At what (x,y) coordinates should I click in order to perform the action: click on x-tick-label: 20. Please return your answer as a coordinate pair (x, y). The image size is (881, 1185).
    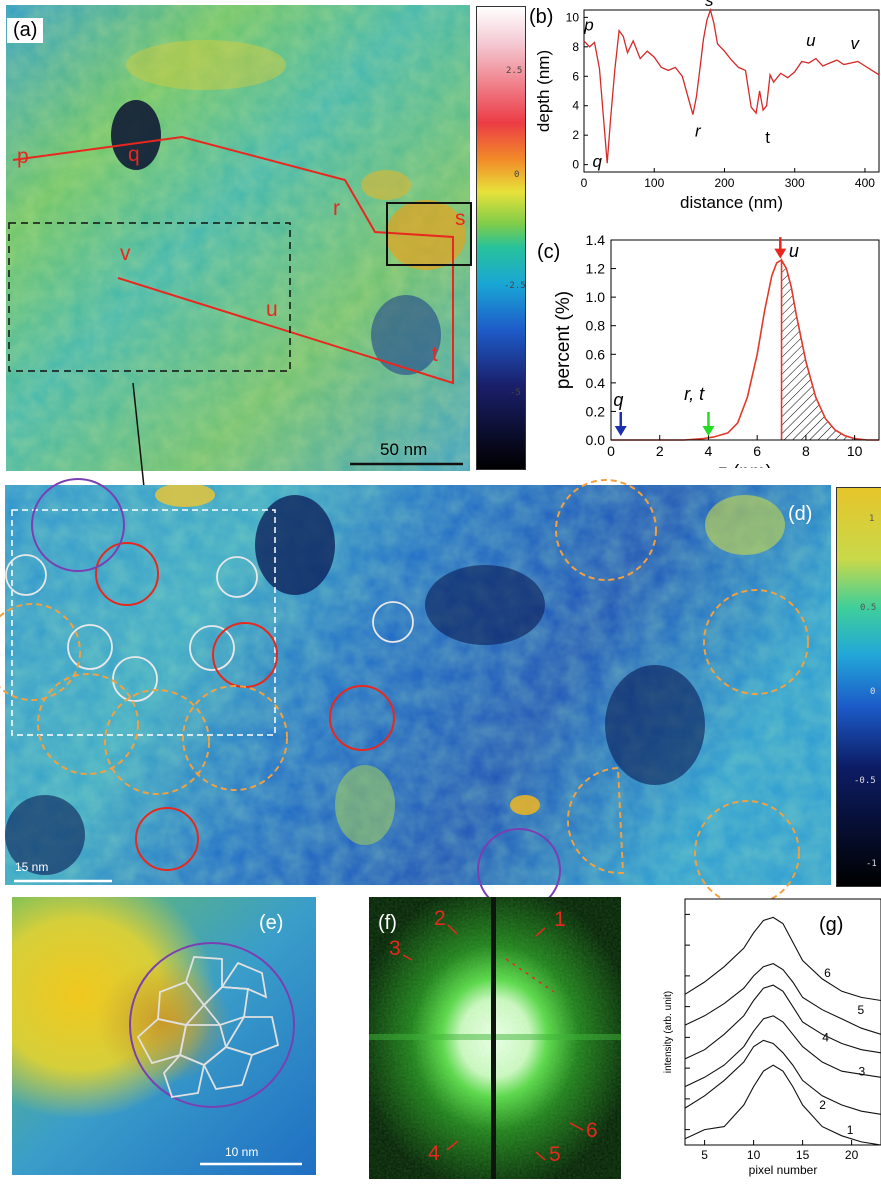
    Looking at the image, I should click on (852, 1155).